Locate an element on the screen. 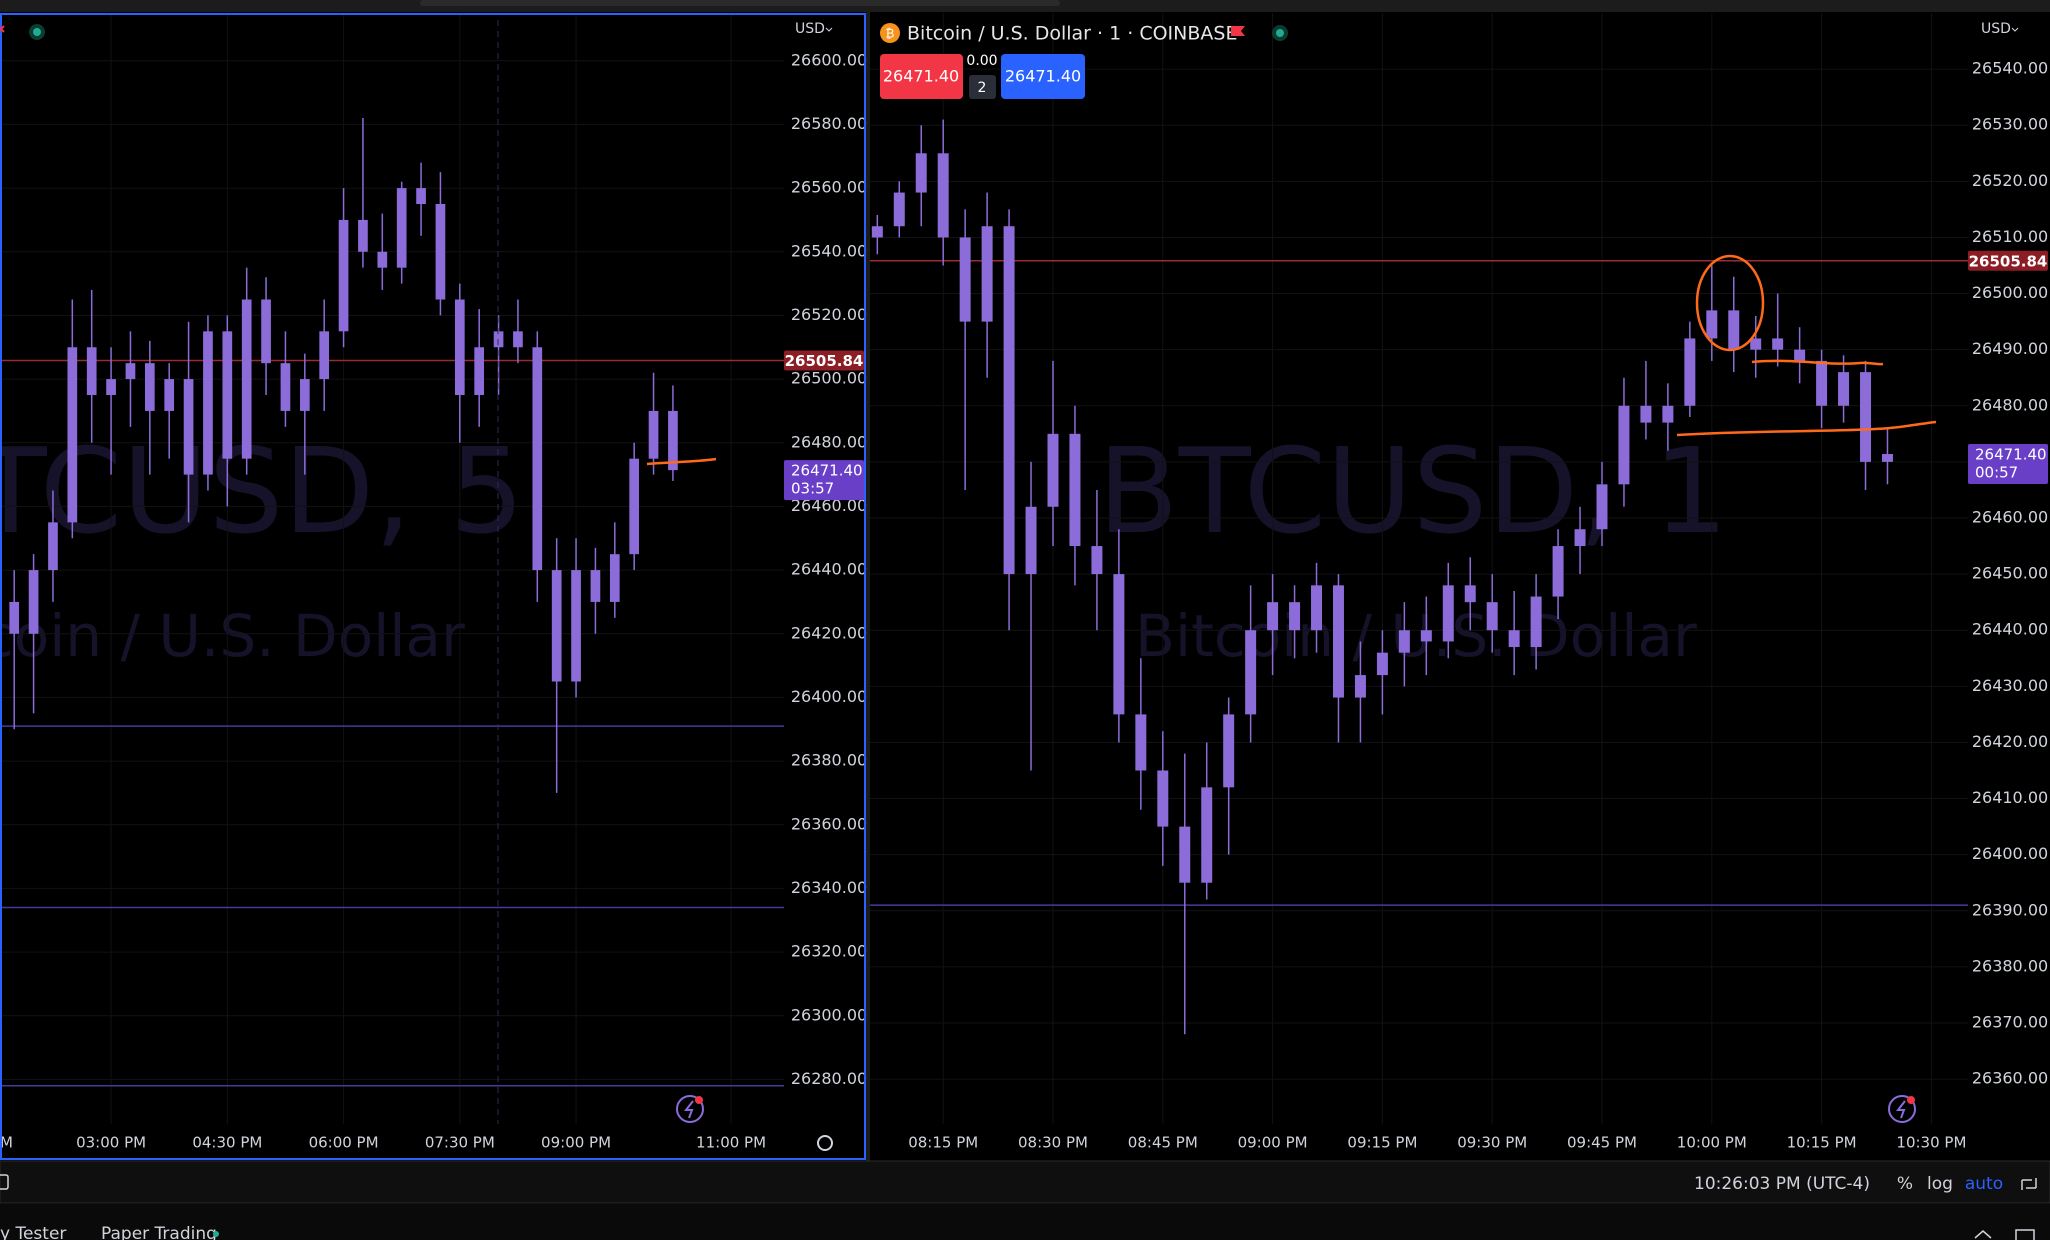 The image size is (2050, 1240). y-tick-label: 26370.00 is located at coordinates (2010, 1022).